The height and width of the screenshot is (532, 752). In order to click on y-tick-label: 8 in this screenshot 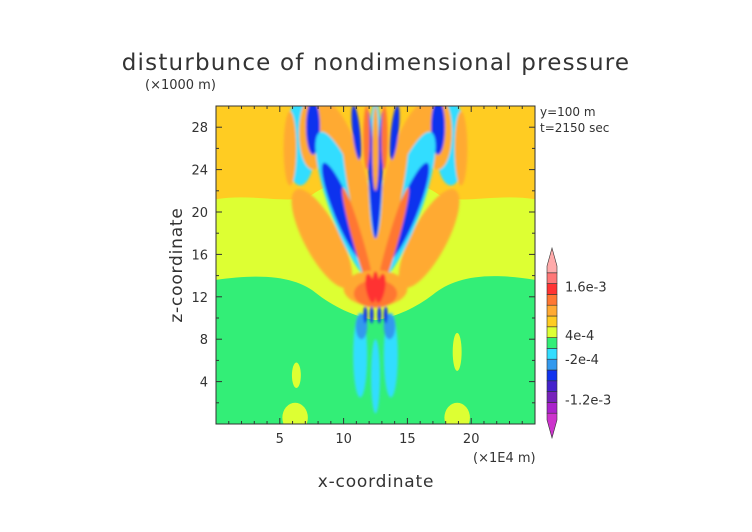, I will do `click(204, 340)`.